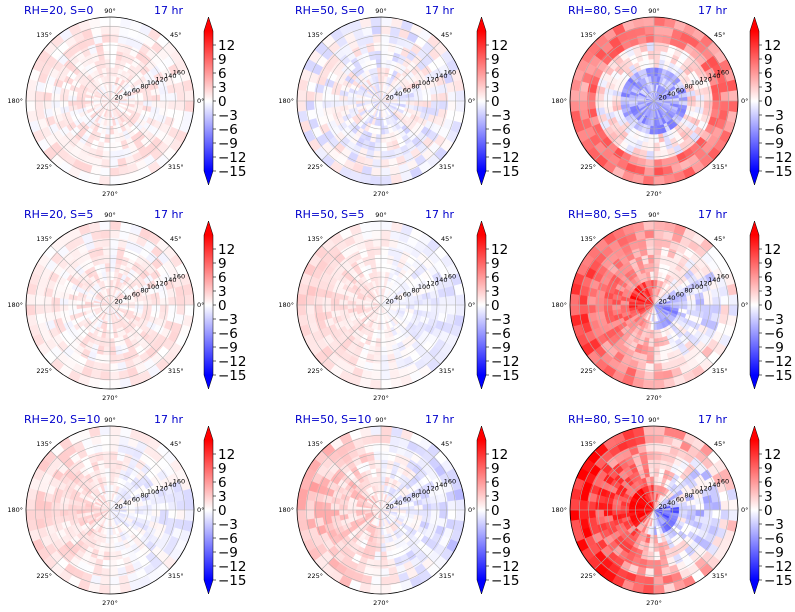  I want to click on colorbar-tick-label: −9, so click(501, 144).